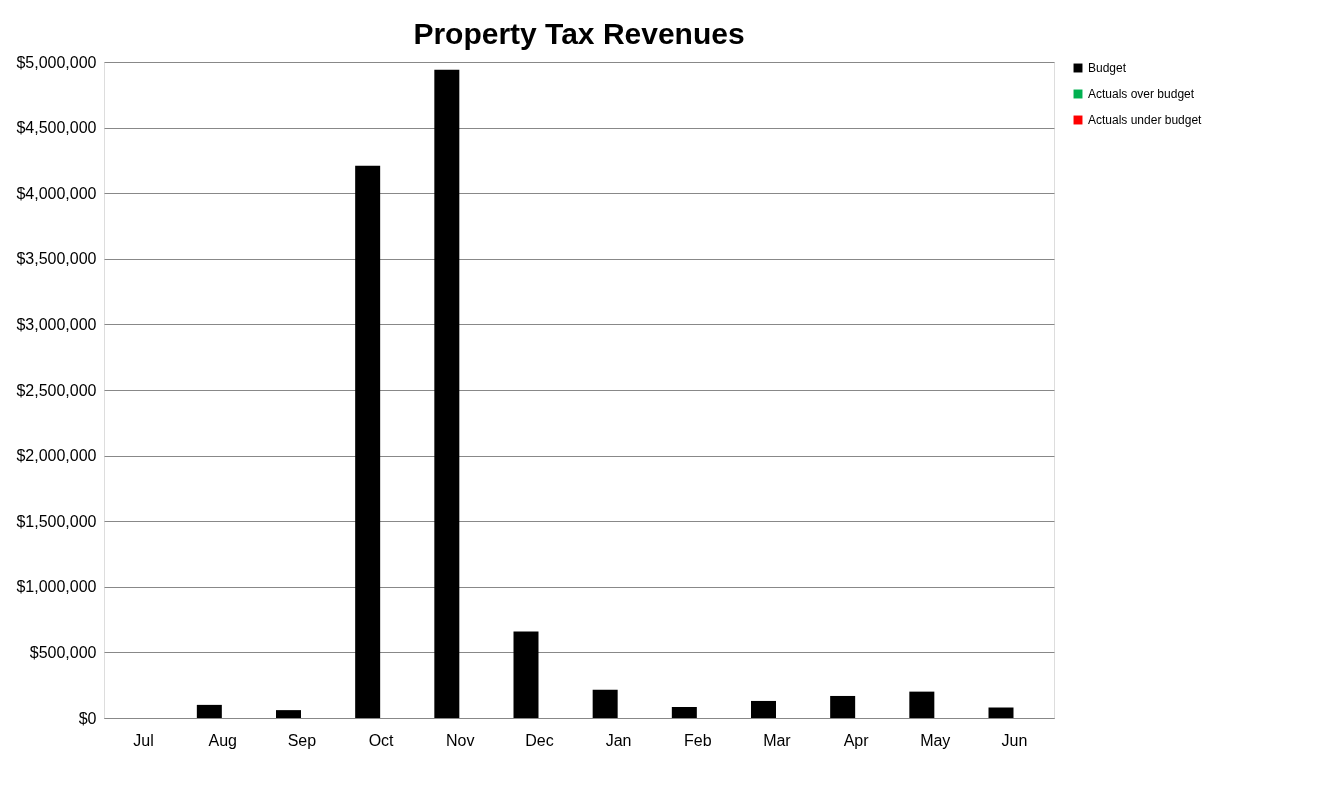 This screenshot has width=1343, height=810. Describe the element at coordinates (56, 390) in the screenshot. I see `y-tick-label: $2,500,000` at that location.